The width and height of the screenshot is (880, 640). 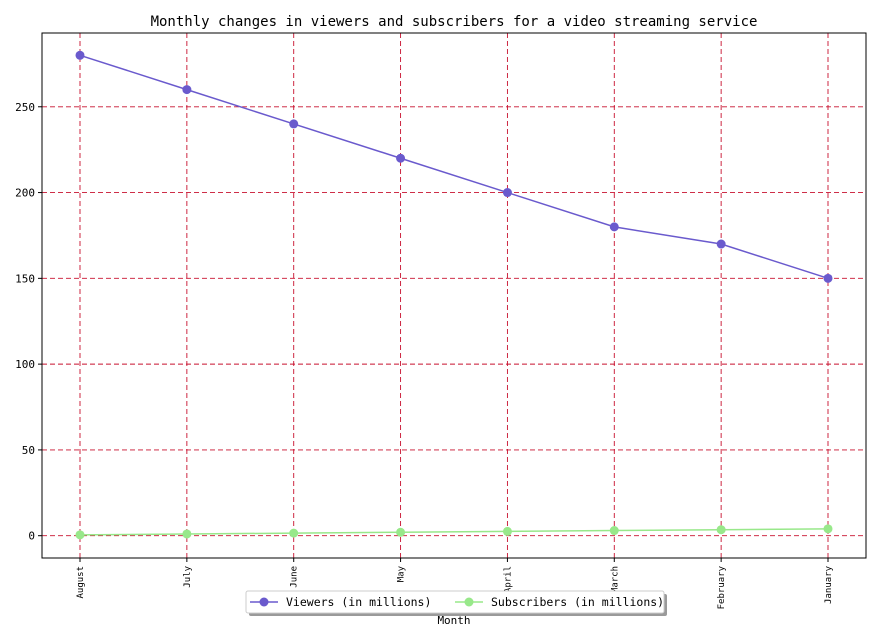 I want to click on x-tick-label: April, so click(x=508, y=579).